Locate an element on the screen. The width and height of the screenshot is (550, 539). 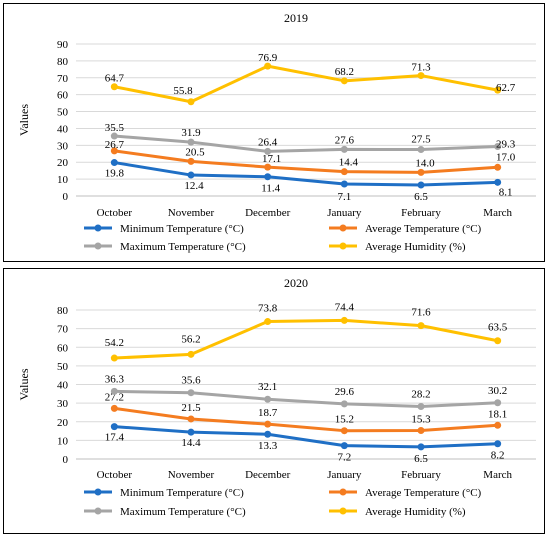
x-tick-label: March is located at coordinates (497, 475).